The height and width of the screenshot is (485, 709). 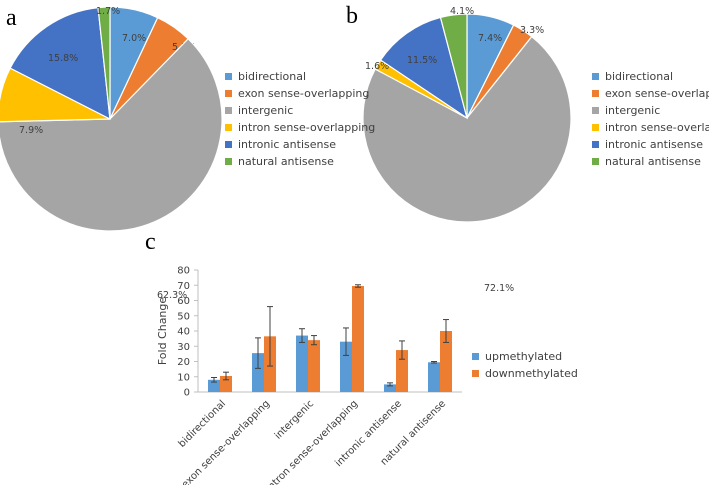 I want to click on legend-a-item-5: natural antisense, so click(x=300, y=161).